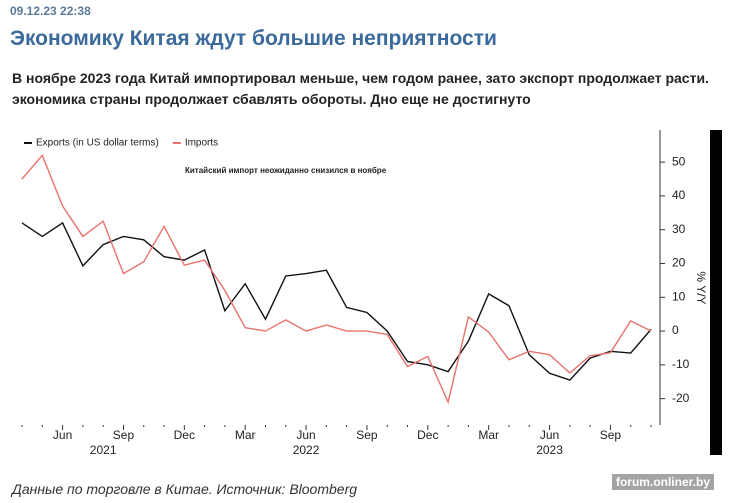  I want to click on y-tick-label: 10, so click(679, 296).